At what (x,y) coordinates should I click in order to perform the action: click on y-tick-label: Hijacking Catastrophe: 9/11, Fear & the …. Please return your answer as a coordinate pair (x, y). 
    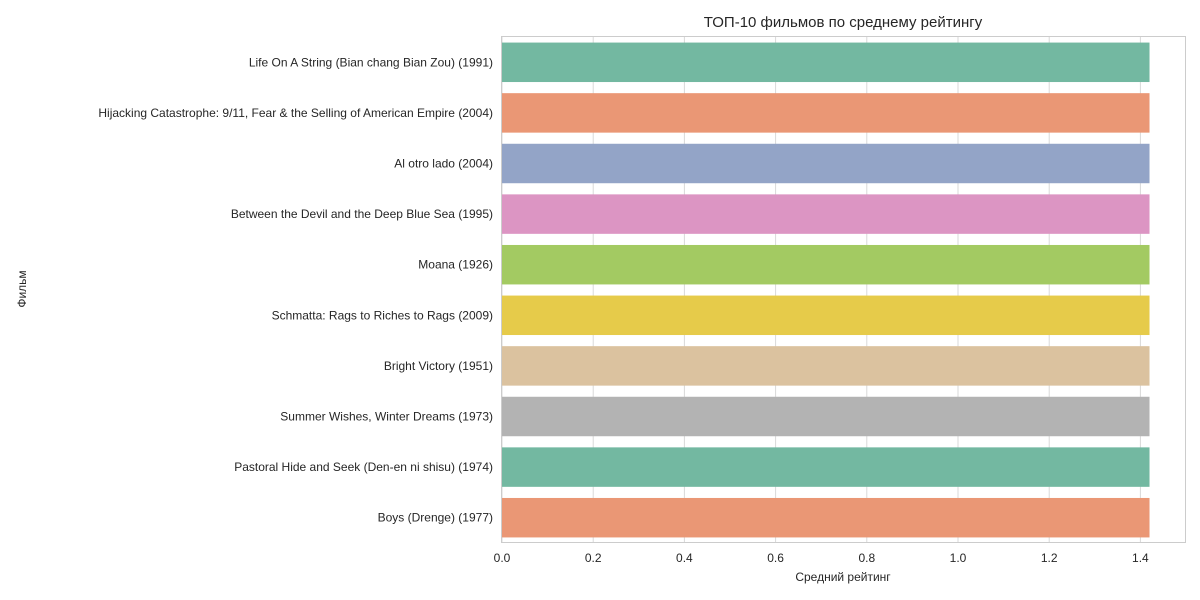
    Looking at the image, I should click on (295, 113).